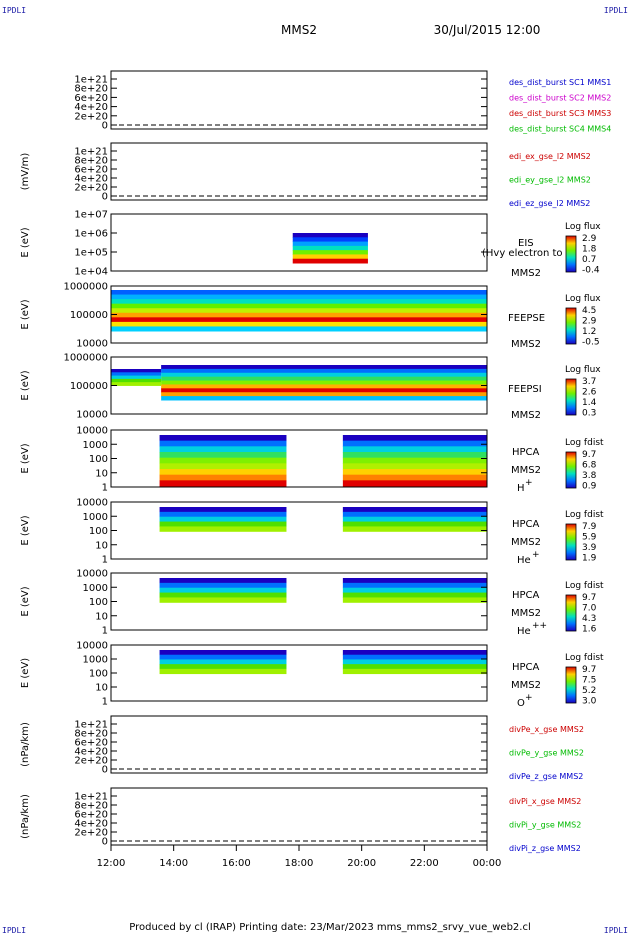 The image size is (630, 934). Describe the element at coordinates (583, 370) in the screenshot. I see `colorbar-title: Log flux` at that location.